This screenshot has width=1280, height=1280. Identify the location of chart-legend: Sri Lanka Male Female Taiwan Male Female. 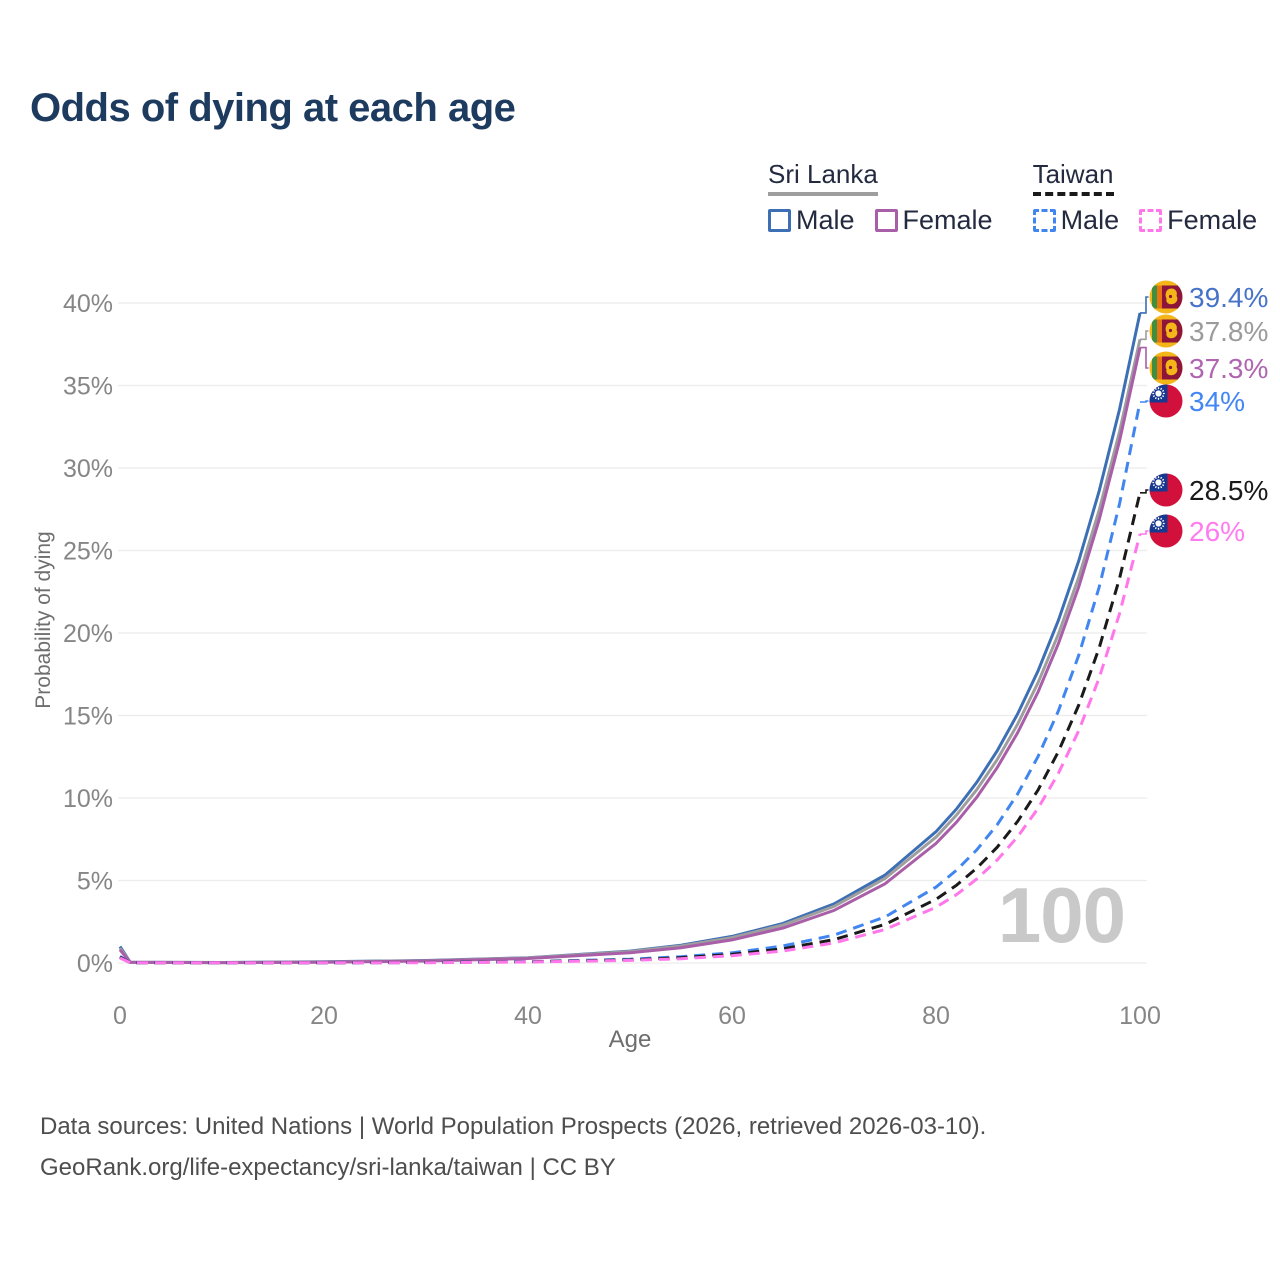
(1012, 198).